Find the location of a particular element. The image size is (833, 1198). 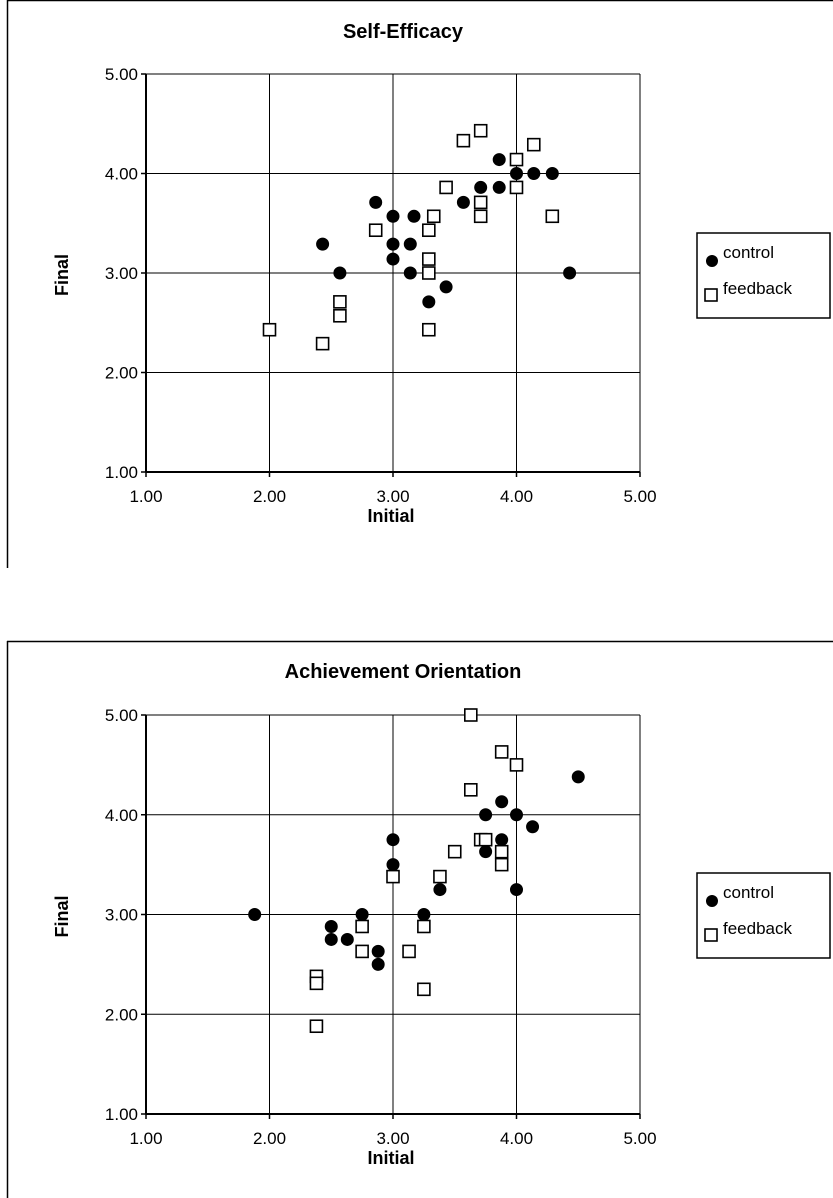

x-tick-label: 1.00 is located at coordinates (145, 1138).